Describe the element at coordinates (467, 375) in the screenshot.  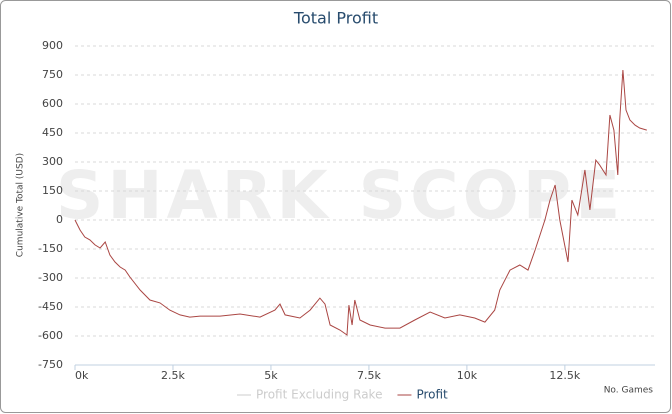
I see `x-tick-label: 10k` at that location.